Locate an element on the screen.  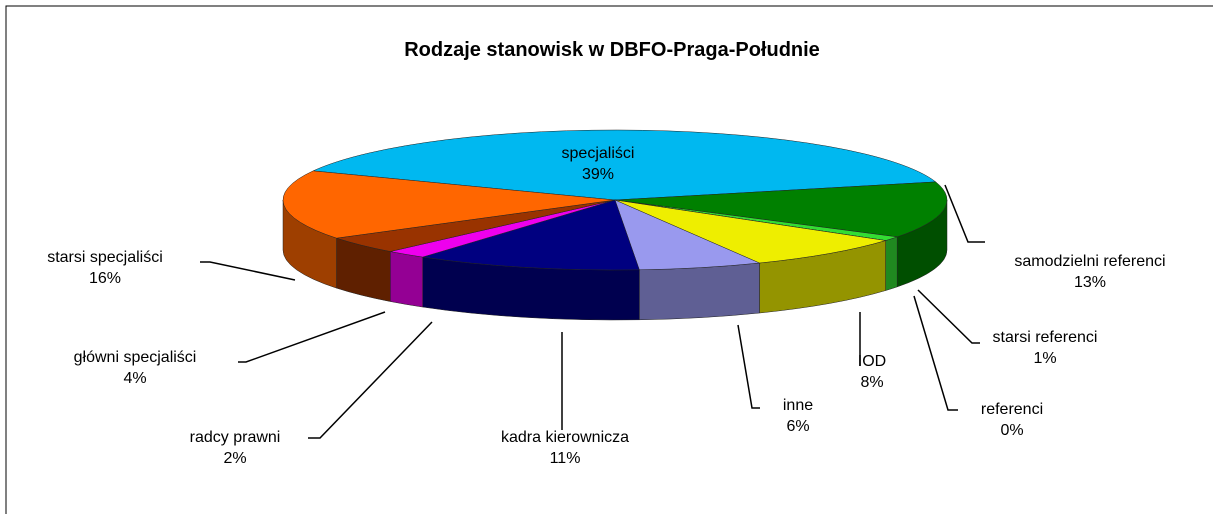
slice-label: IOD is located at coordinates (872, 361).